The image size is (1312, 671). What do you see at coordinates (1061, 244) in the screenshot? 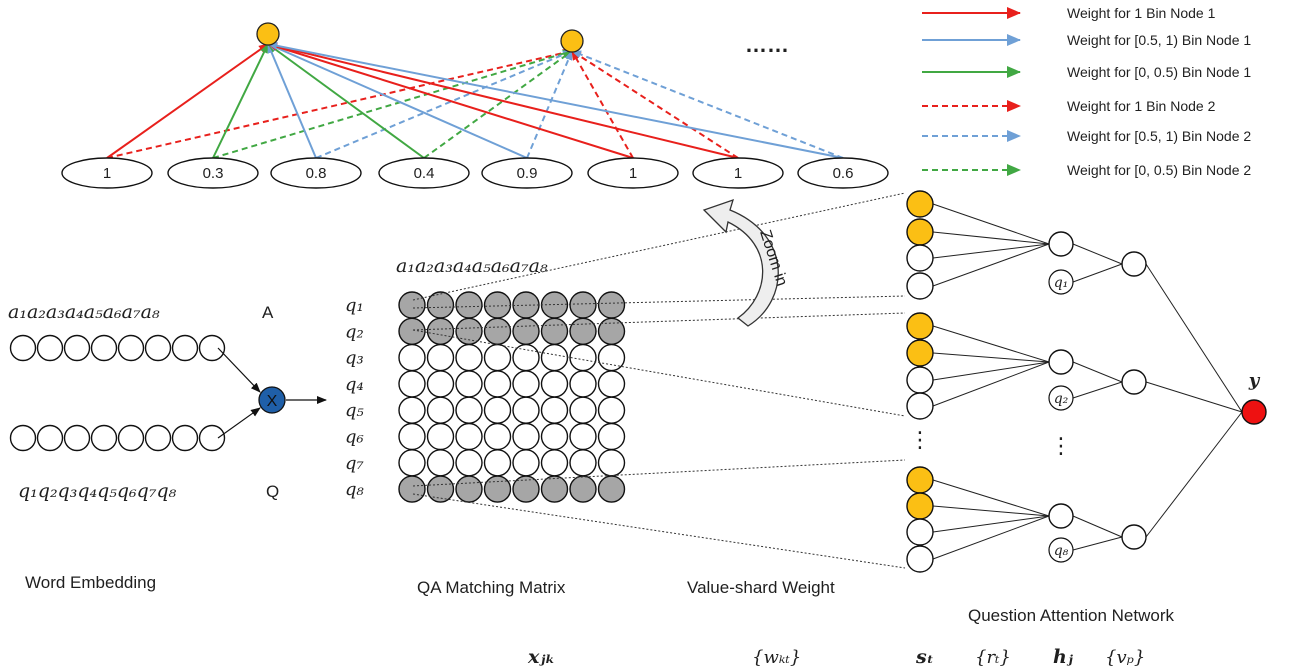
I see `hidden-node` at bounding box center [1061, 244].